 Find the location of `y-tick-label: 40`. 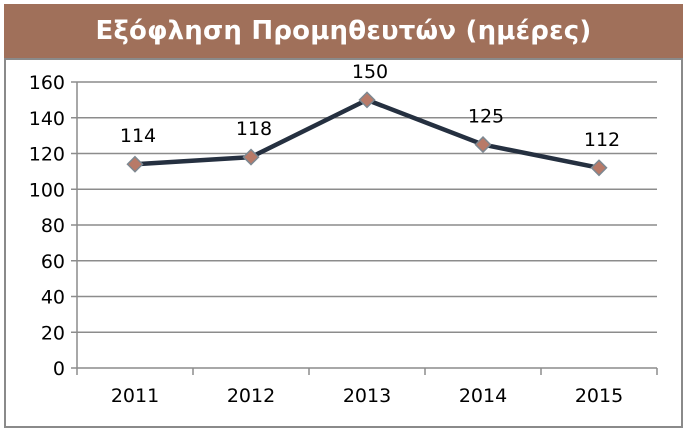

y-tick-label: 40 is located at coordinates (53, 298).